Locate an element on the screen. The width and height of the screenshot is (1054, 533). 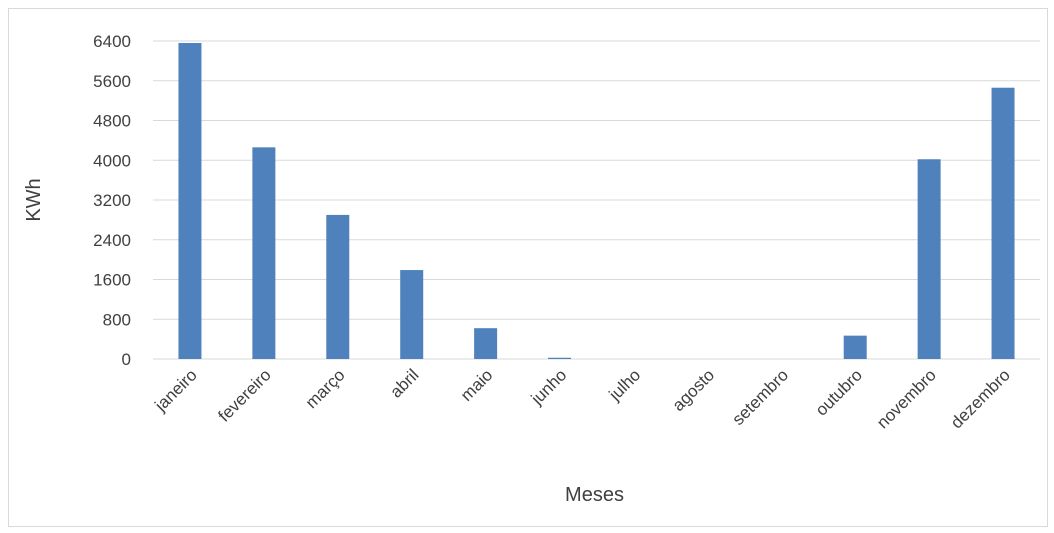
y-tick-label: 5600 is located at coordinates (112, 81).